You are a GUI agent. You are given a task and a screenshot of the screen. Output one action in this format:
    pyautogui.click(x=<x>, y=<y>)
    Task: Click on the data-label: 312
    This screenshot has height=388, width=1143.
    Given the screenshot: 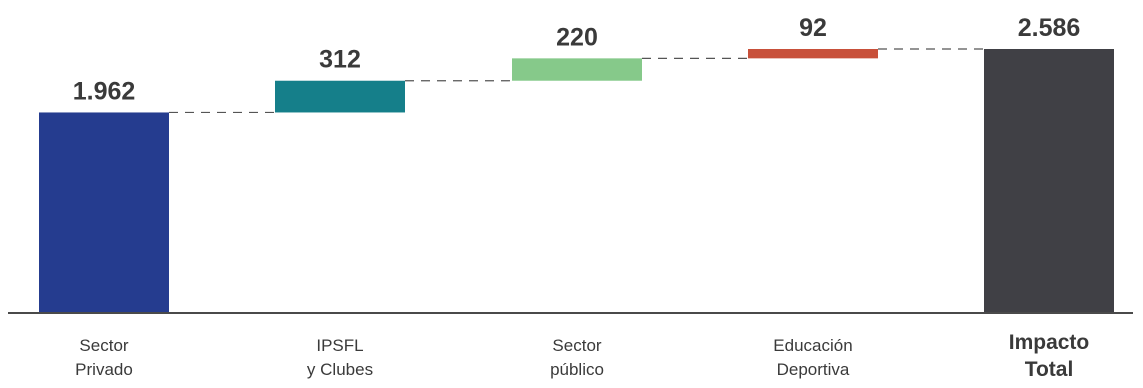 What is the action you would take?
    pyautogui.click(x=340, y=60)
    